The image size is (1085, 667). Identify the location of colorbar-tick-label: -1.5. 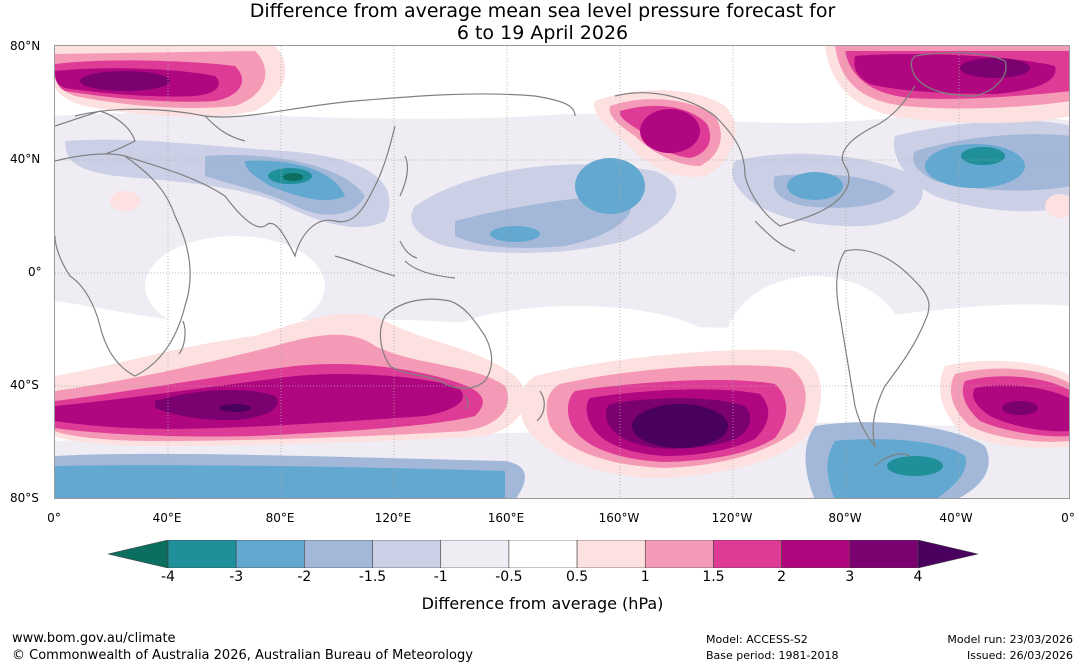
(372, 577).